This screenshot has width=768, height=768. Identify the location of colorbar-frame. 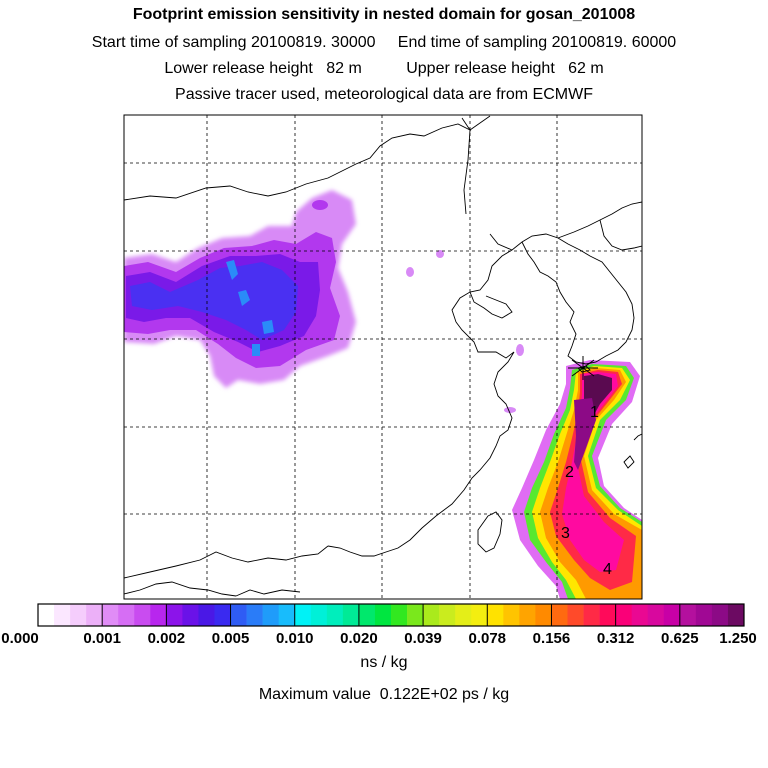
(391, 615).